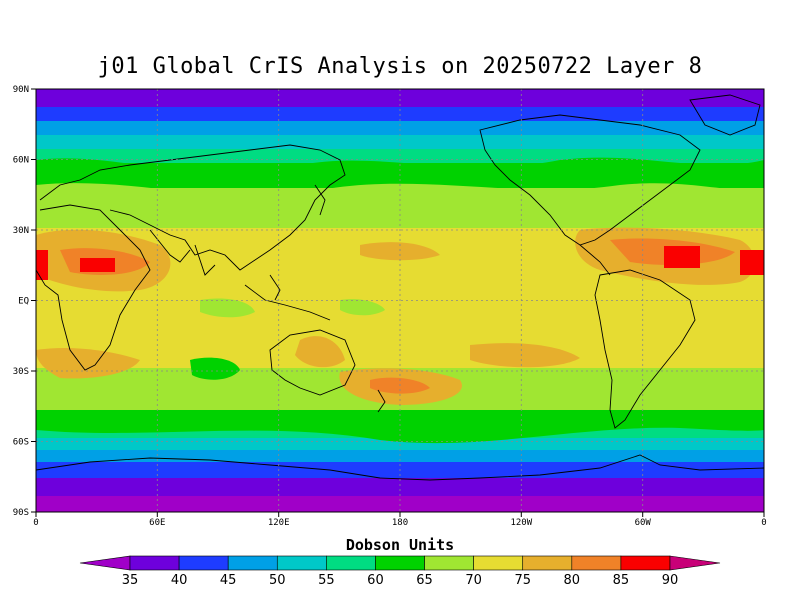 The height and width of the screenshot is (600, 800). I want to click on colorbar-label: 80, so click(572, 580).